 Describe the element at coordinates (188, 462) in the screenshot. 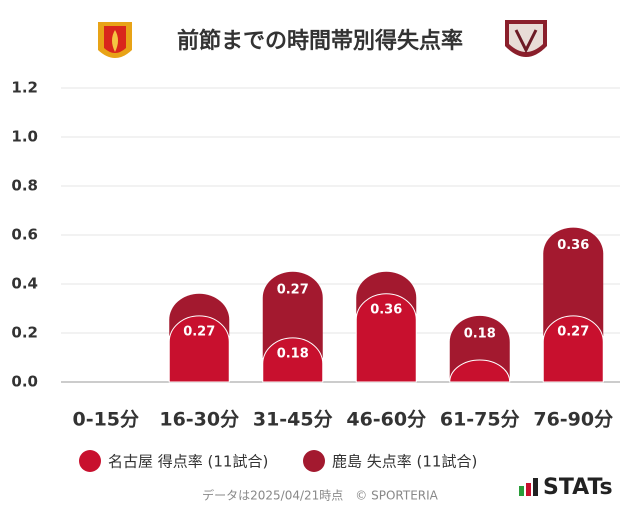

I see `legend-label: 名古屋 得点率 (11試合)` at that location.